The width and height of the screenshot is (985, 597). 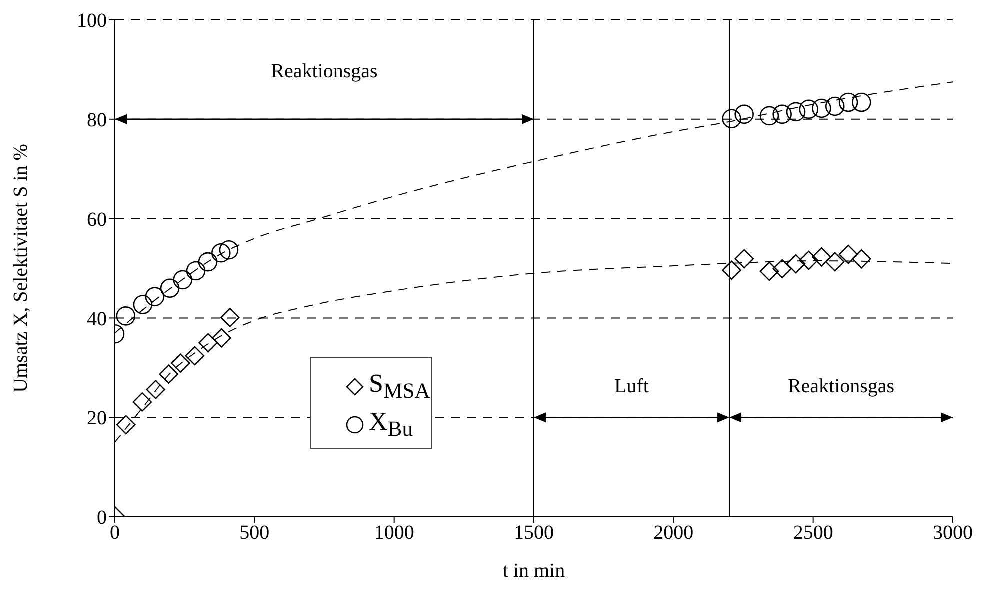 I want to click on y-tick-label: 40, so click(x=97, y=319).